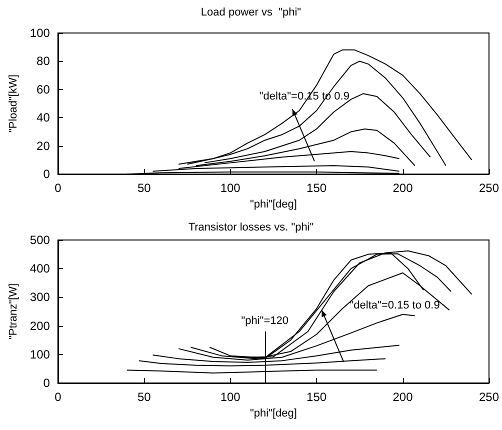 This screenshot has height=430, width=502. Describe the element at coordinates (43, 117) in the screenshot. I see `y-tick-label: 40` at that location.